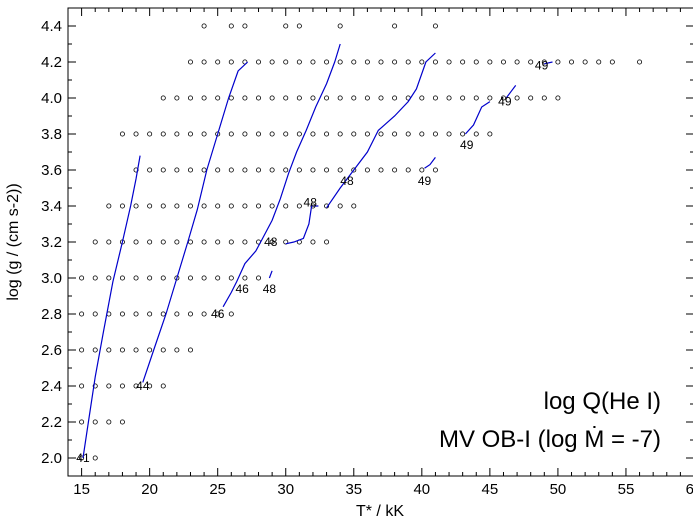 The width and height of the screenshot is (693, 524). I want to click on y-tick-label: 2.0, so click(51, 458).